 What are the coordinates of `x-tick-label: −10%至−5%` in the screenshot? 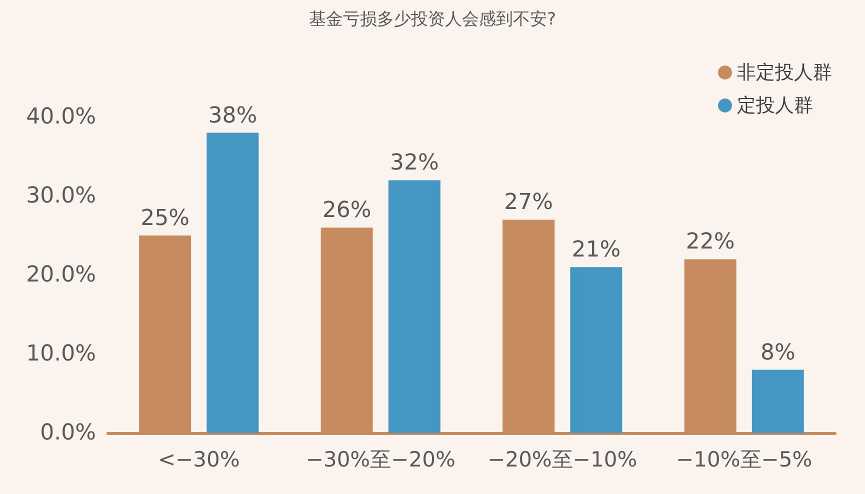 It's located at (744, 460).